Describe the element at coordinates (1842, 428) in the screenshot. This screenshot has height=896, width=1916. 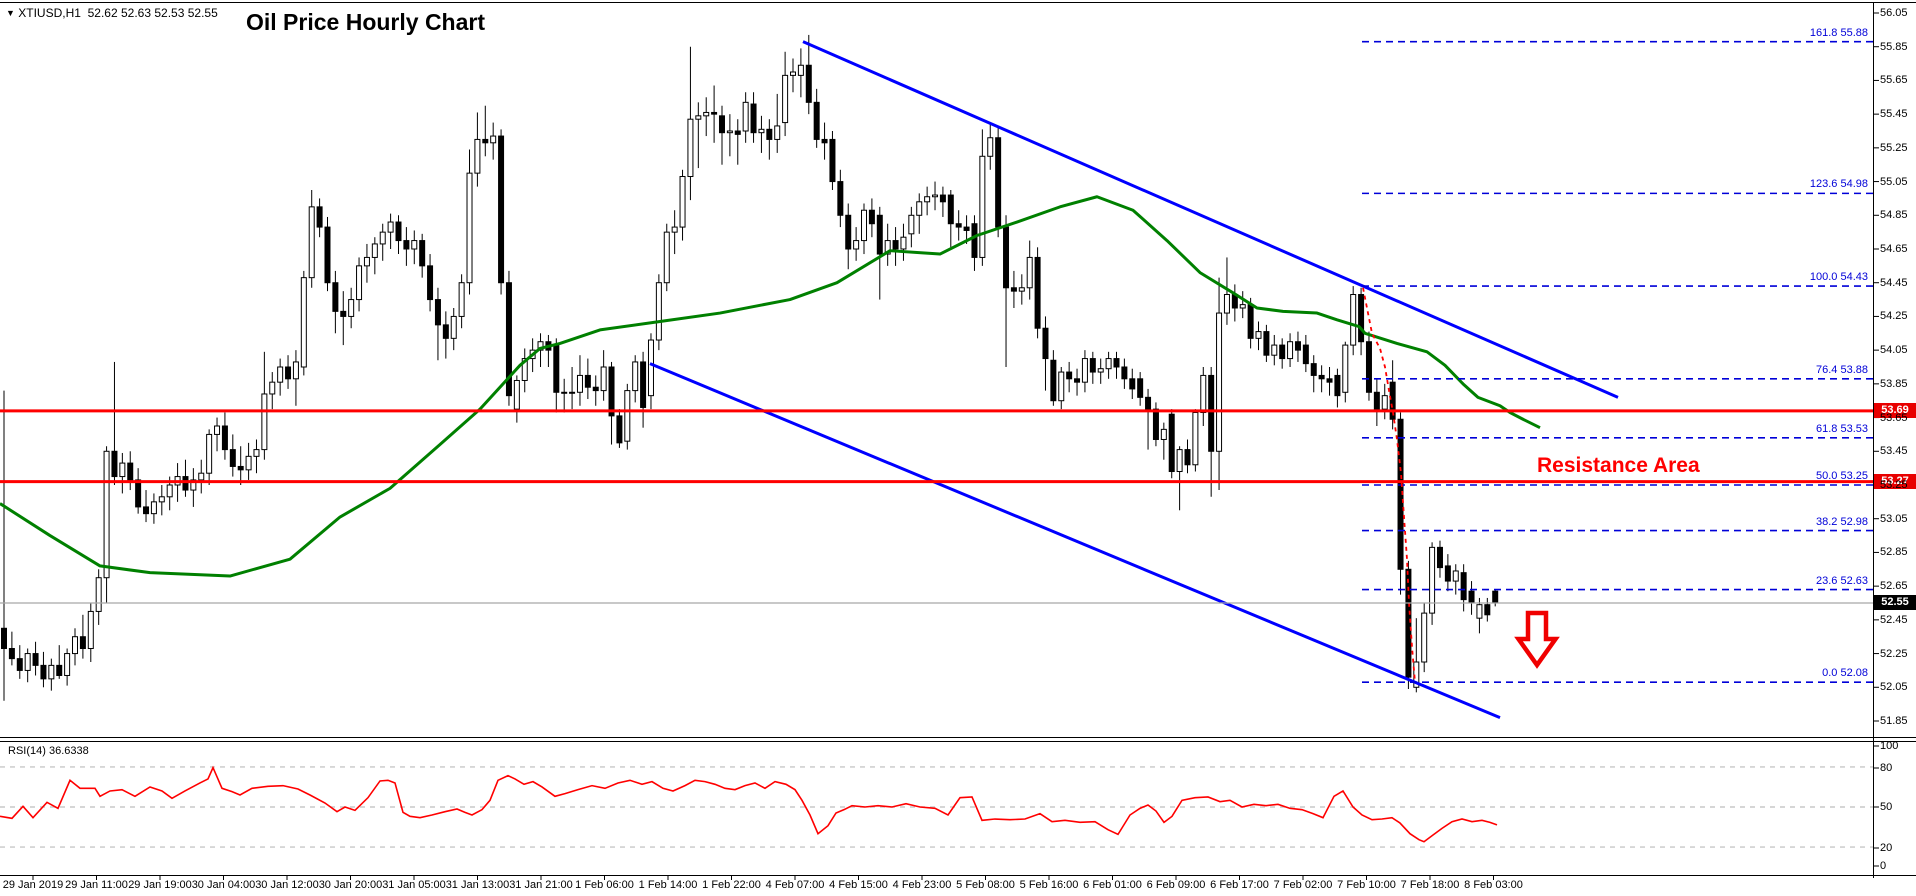
I see `fib-label-61.8: 61.8 53.53` at that location.